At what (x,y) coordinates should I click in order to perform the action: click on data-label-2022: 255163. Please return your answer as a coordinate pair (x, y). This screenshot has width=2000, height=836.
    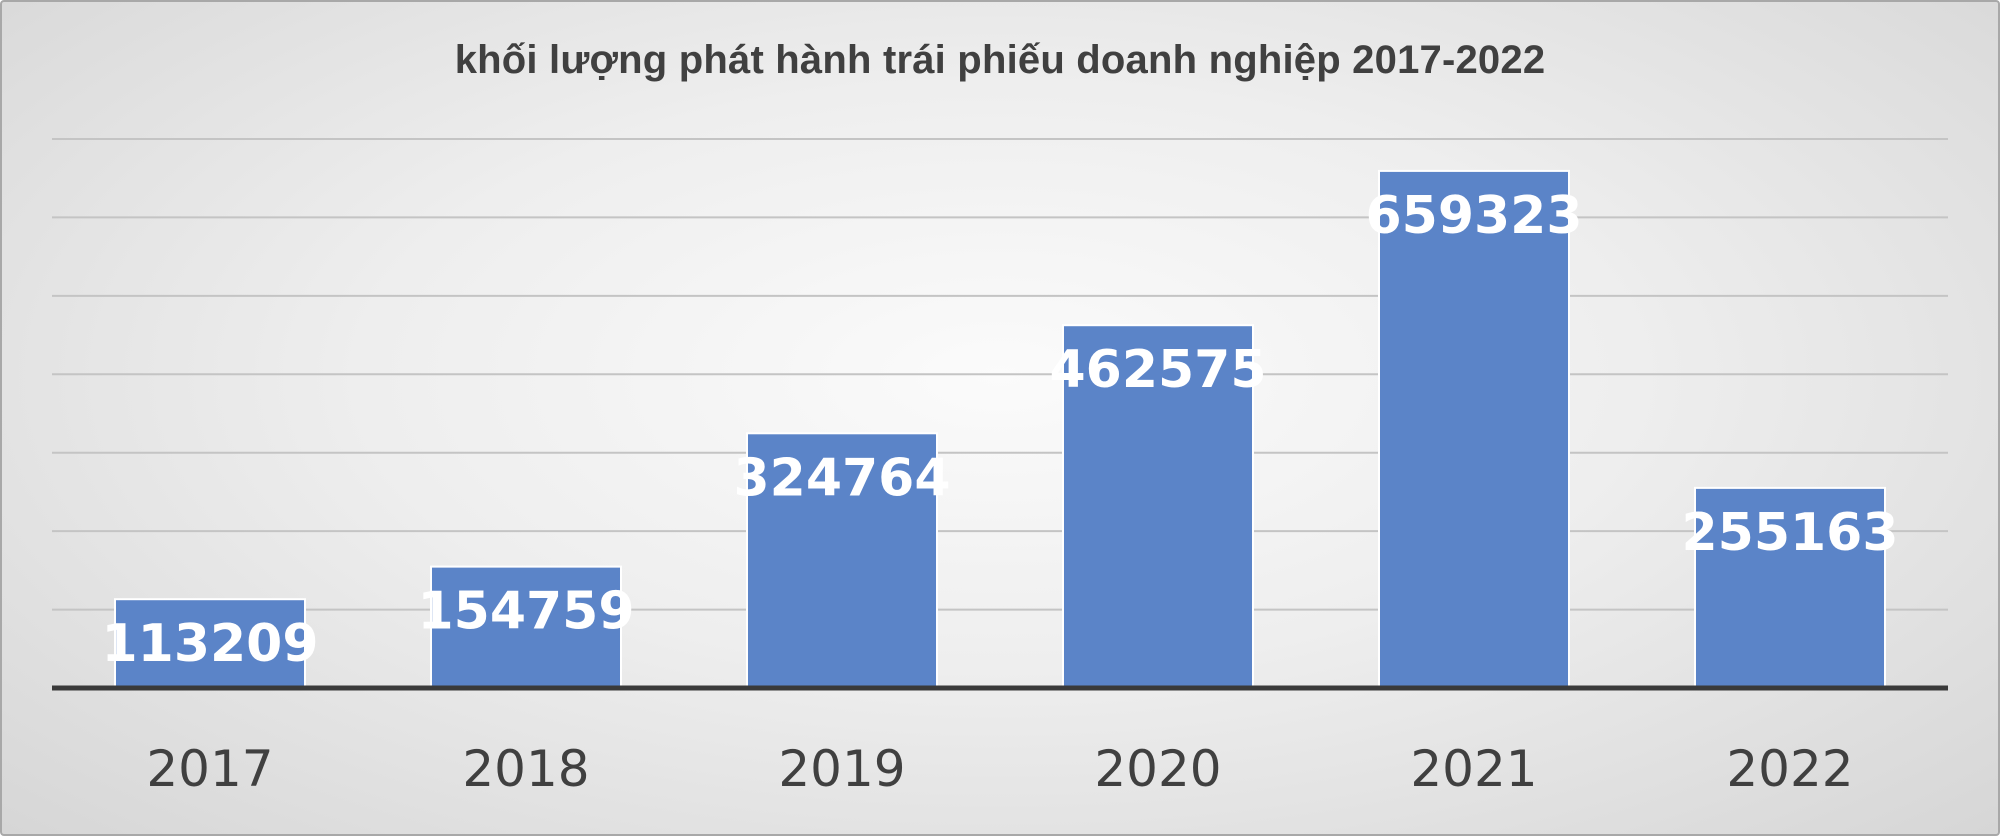
    Looking at the image, I should click on (1789, 533).